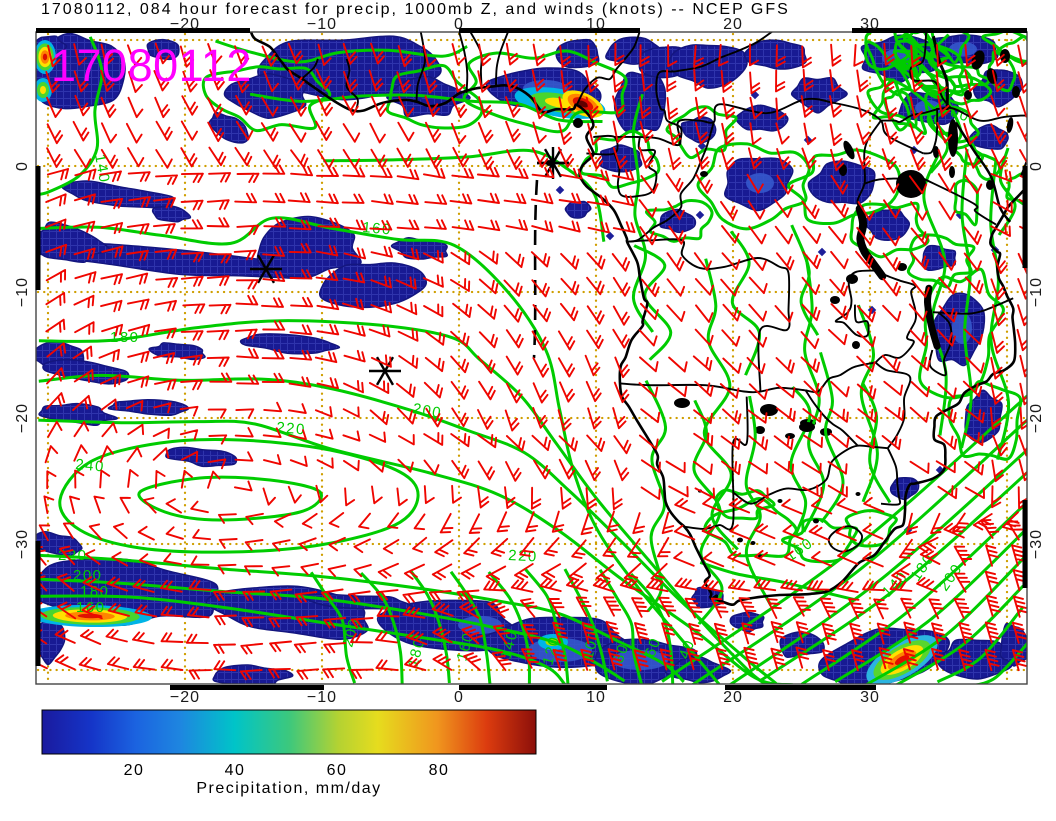 This screenshot has width=1056, height=821. What do you see at coordinates (439, 770) in the screenshot?
I see `svg-text: 80` at bounding box center [439, 770].